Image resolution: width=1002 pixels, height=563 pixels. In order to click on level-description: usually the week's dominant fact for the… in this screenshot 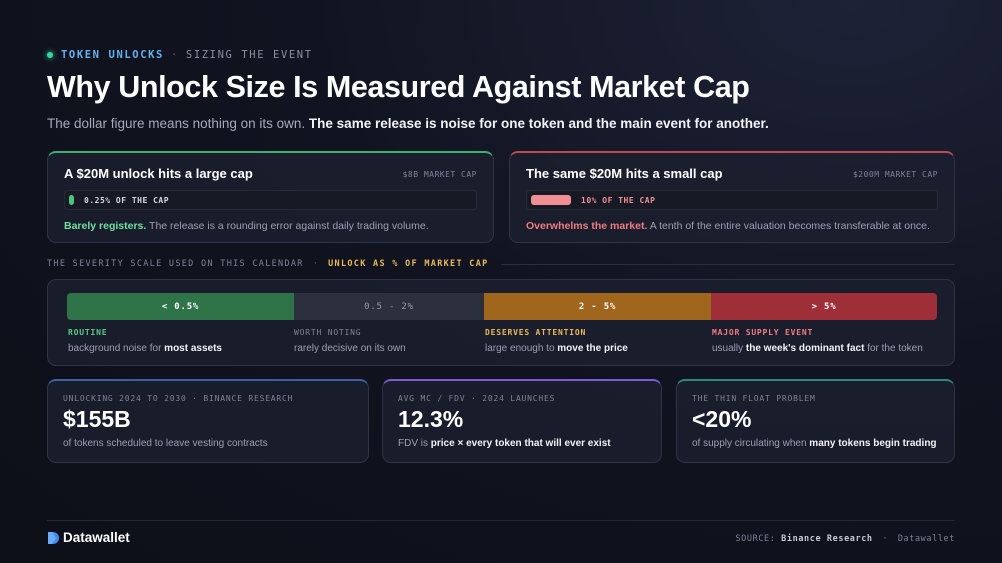, I will do `click(817, 348)`.